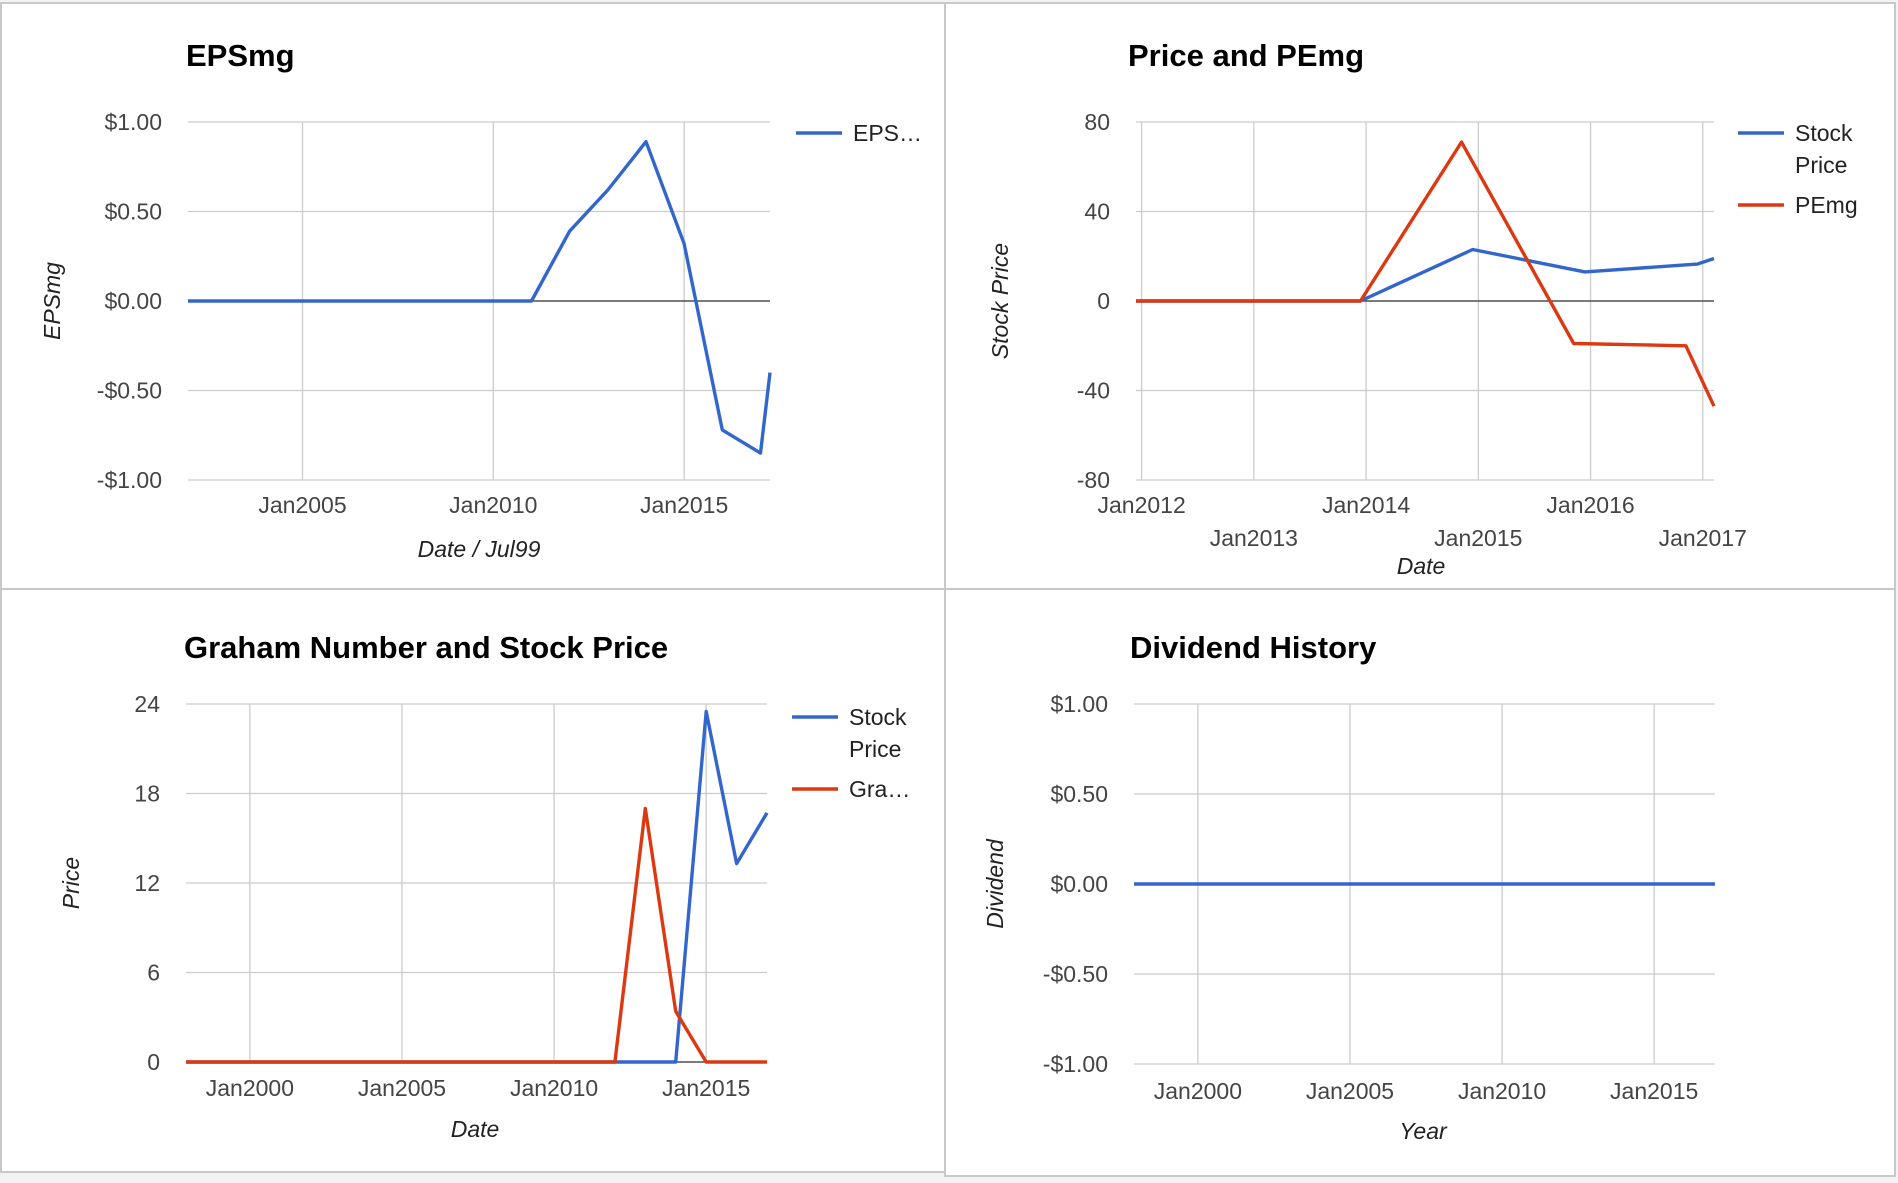 This screenshot has height=1183, width=1898. What do you see at coordinates (71, 883) in the screenshot?
I see `y-axis-label: Price` at bounding box center [71, 883].